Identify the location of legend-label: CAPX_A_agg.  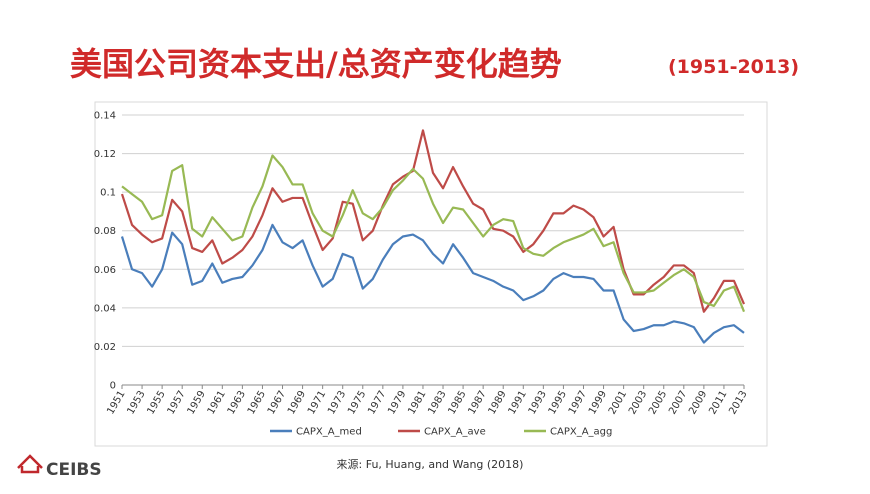
(581, 432).